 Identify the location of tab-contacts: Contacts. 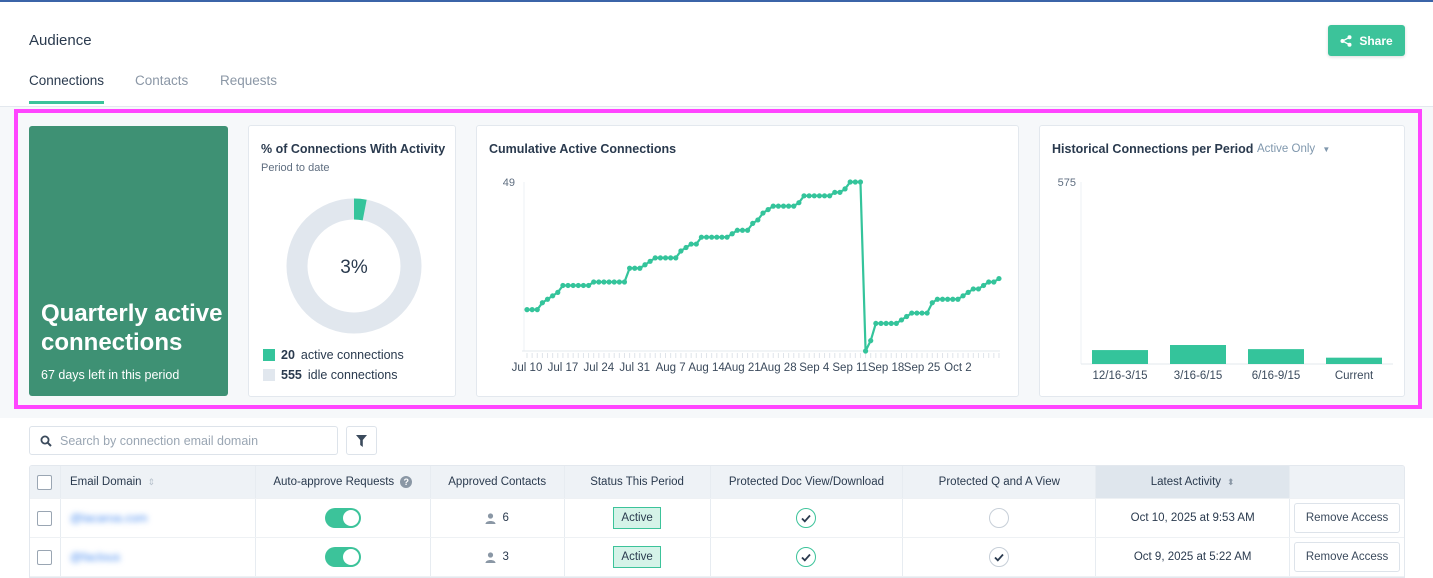
(162, 80).